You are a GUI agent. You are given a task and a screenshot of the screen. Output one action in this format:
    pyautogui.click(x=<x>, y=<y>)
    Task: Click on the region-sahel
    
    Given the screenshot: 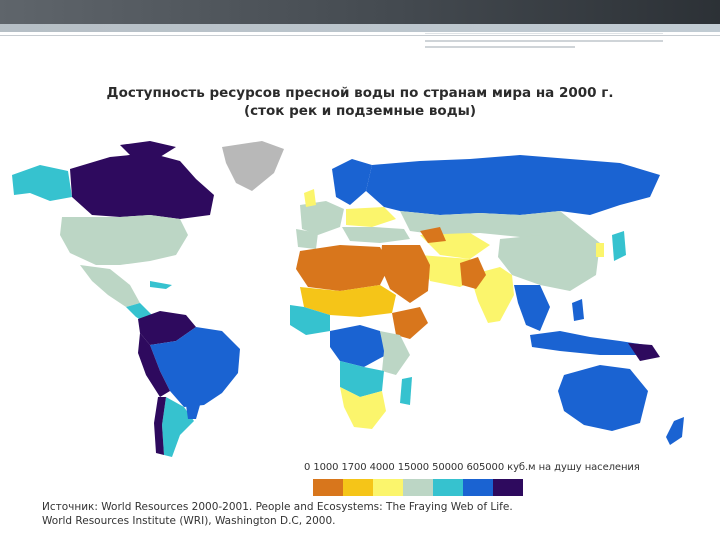 What is the action you would take?
    pyautogui.click(x=348, y=301)
    